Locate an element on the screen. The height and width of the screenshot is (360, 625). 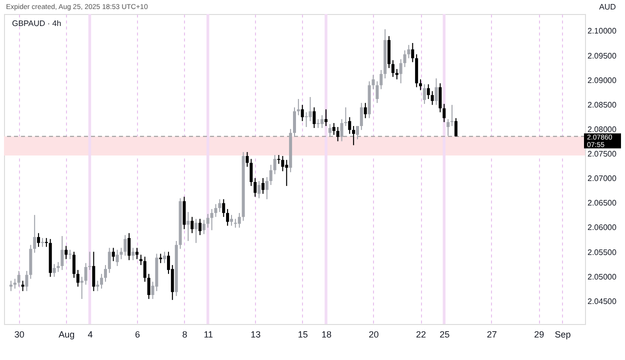
y-tick-label: 2.07000 is located at coordinates (602, 179).